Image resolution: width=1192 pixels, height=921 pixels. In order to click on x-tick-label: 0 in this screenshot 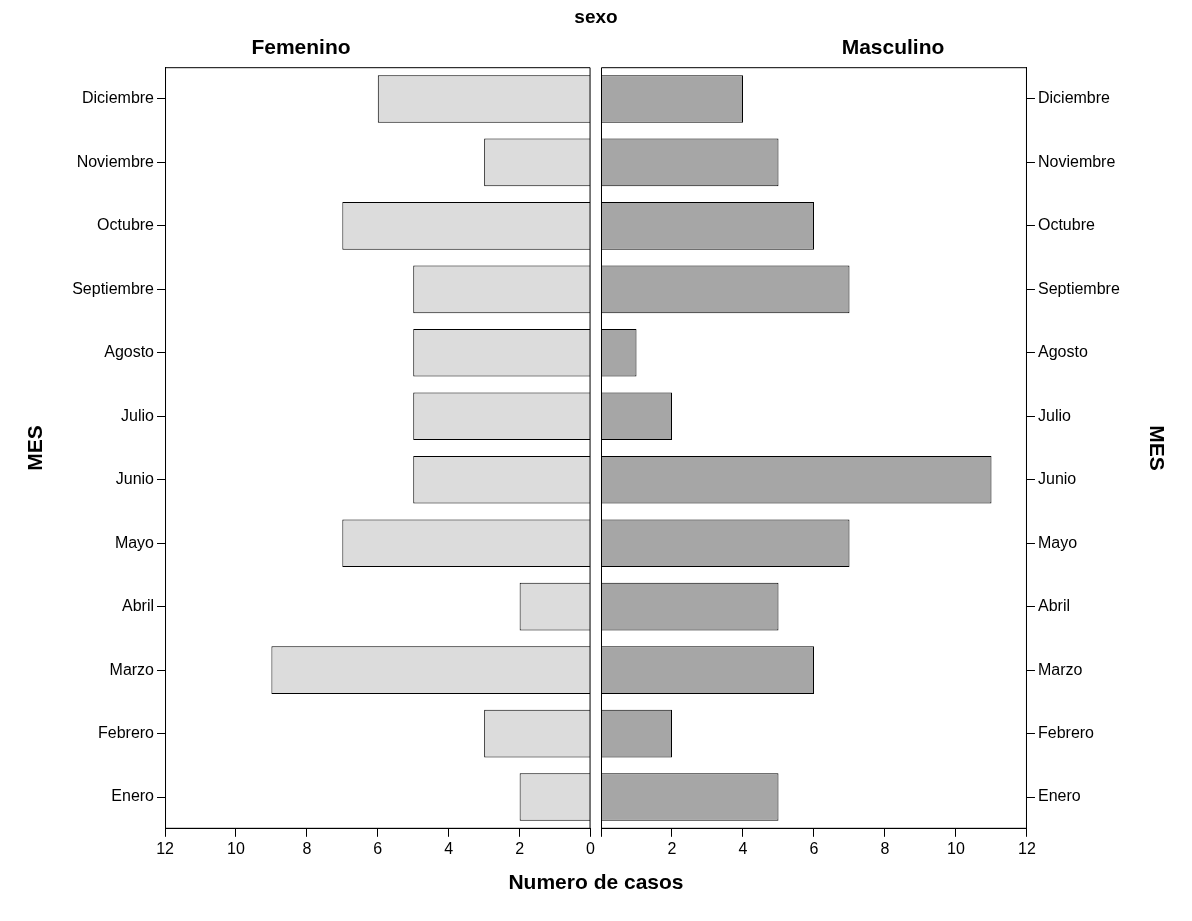, I will do `click(591, 848)`.